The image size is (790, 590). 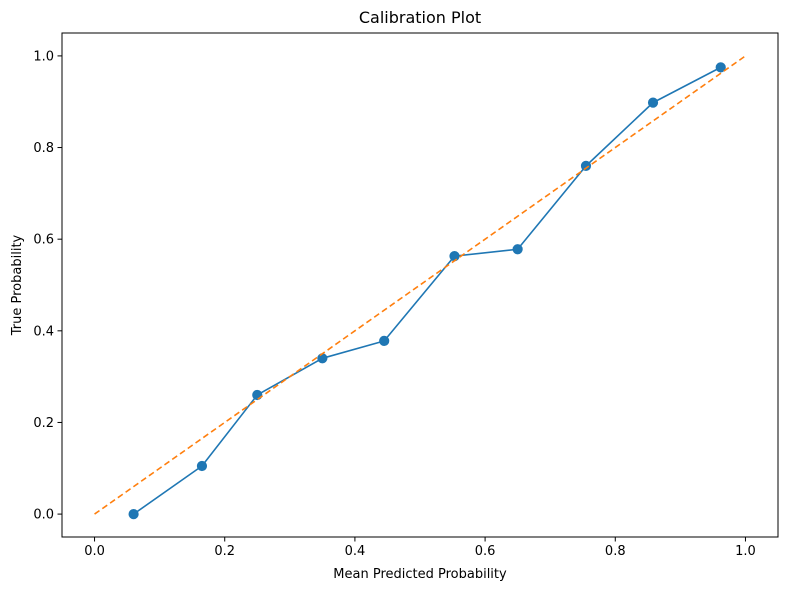 I want to click on y-tick-label: 0.2, so click(x=43, y=423).